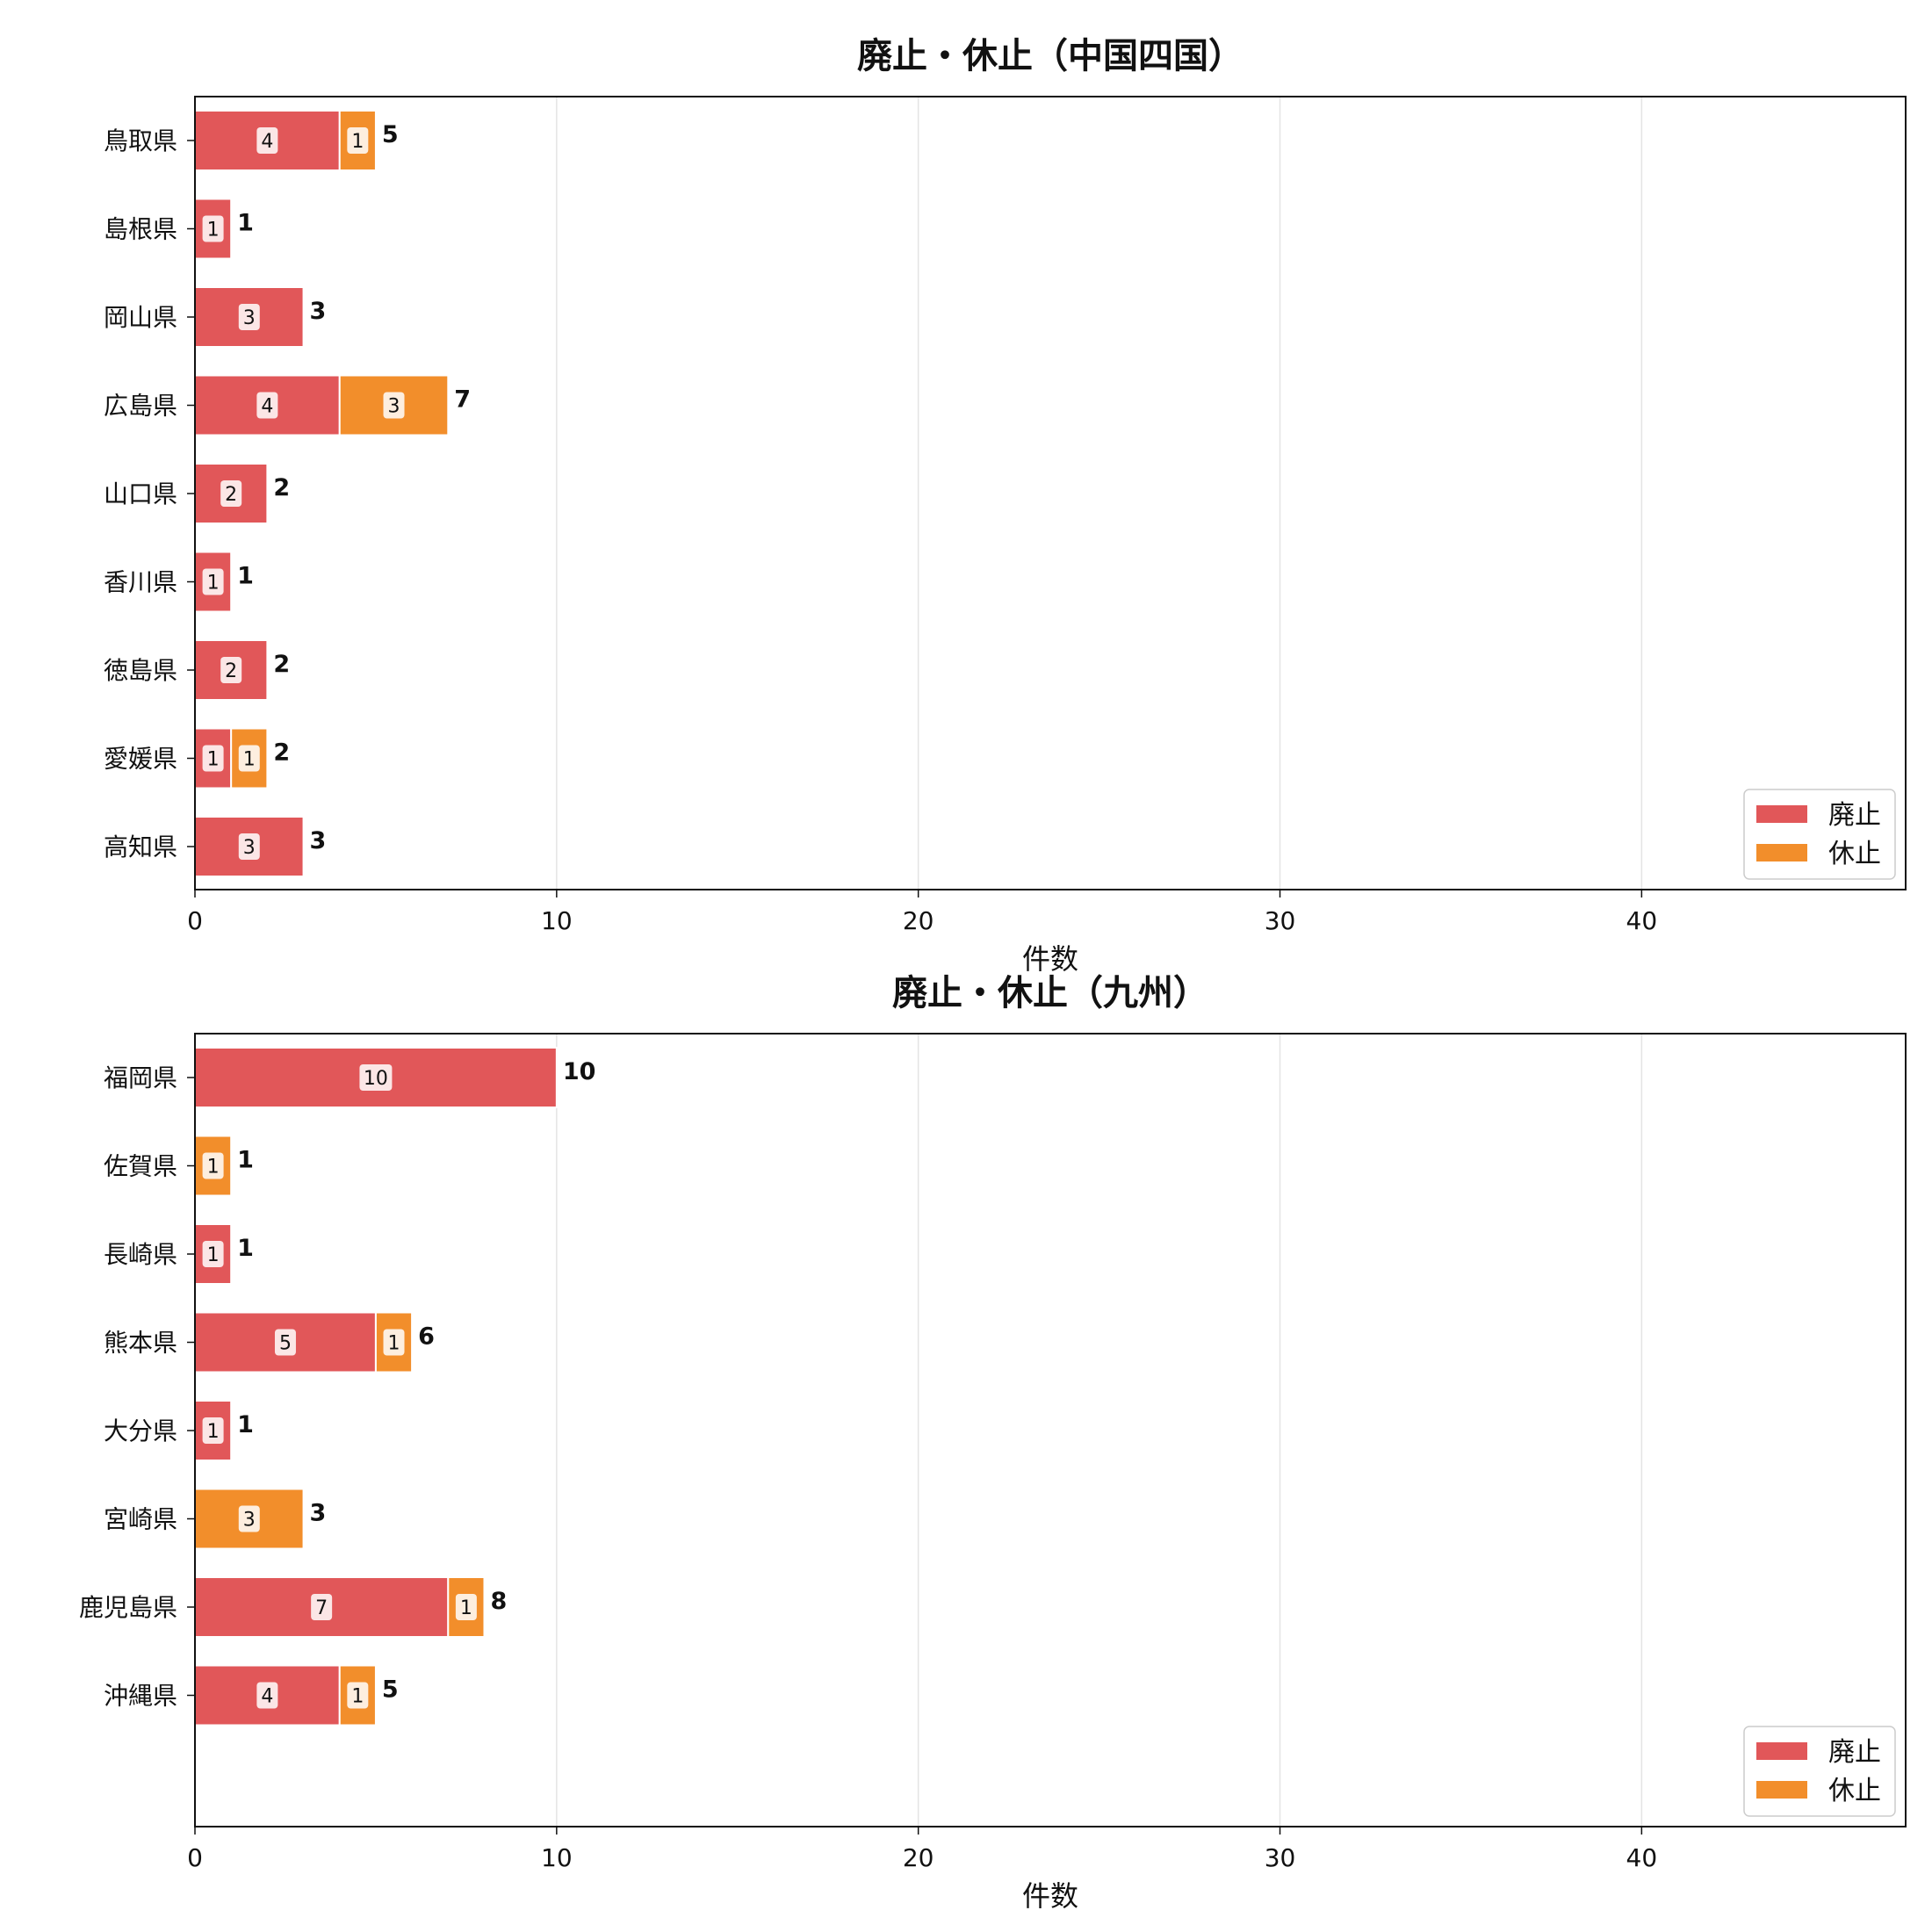  What do you see at coordinates (141, 1520) in the screenshot?
I see `y-tick-label: 宮崎県` at bounding box center [141, 1520].